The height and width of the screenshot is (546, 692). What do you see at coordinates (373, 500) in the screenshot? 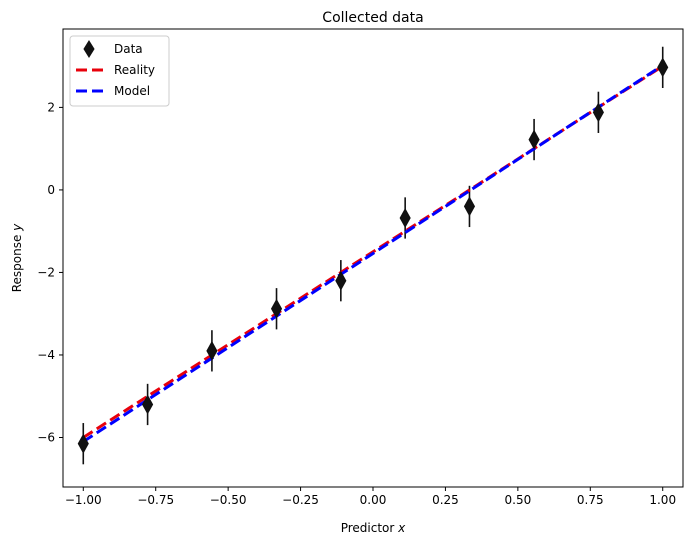
I see `x-tick-label: 0.00` at bounding box center [373, 500].